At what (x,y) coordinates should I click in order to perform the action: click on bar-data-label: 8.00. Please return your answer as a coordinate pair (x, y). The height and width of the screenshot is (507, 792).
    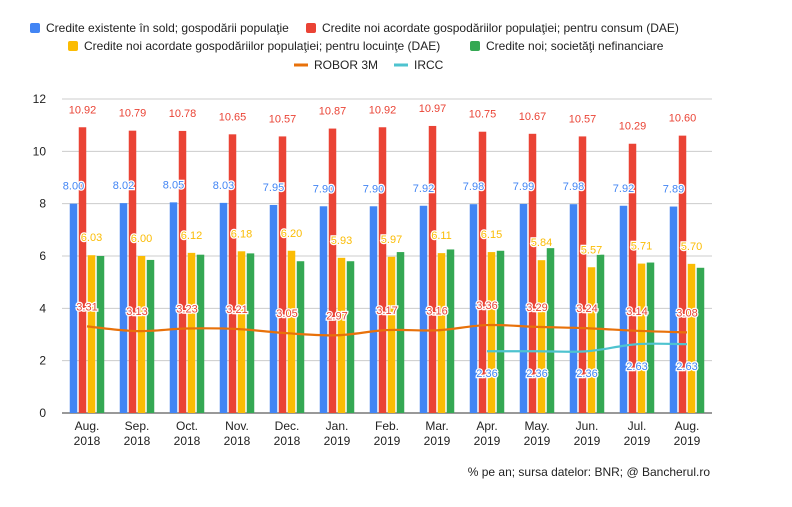
    Looking at the image, I should click on (73, 187).